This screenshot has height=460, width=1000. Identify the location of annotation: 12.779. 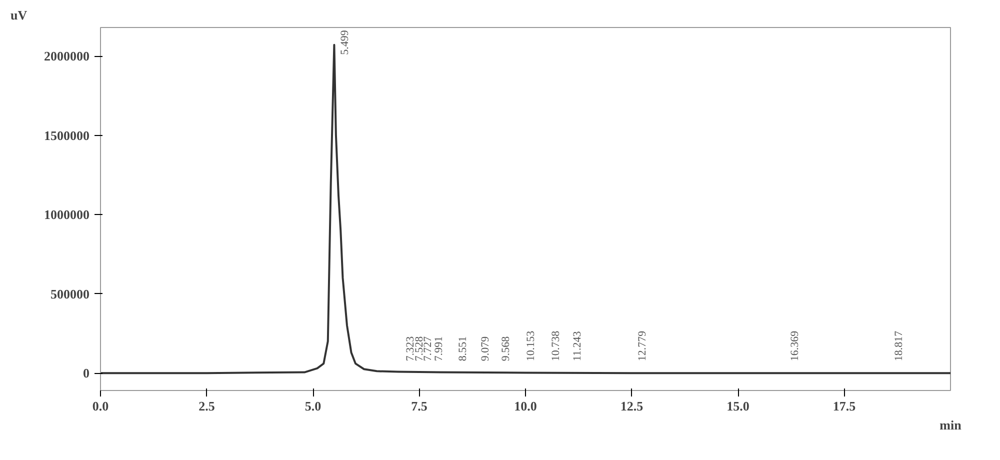
(642, 346).